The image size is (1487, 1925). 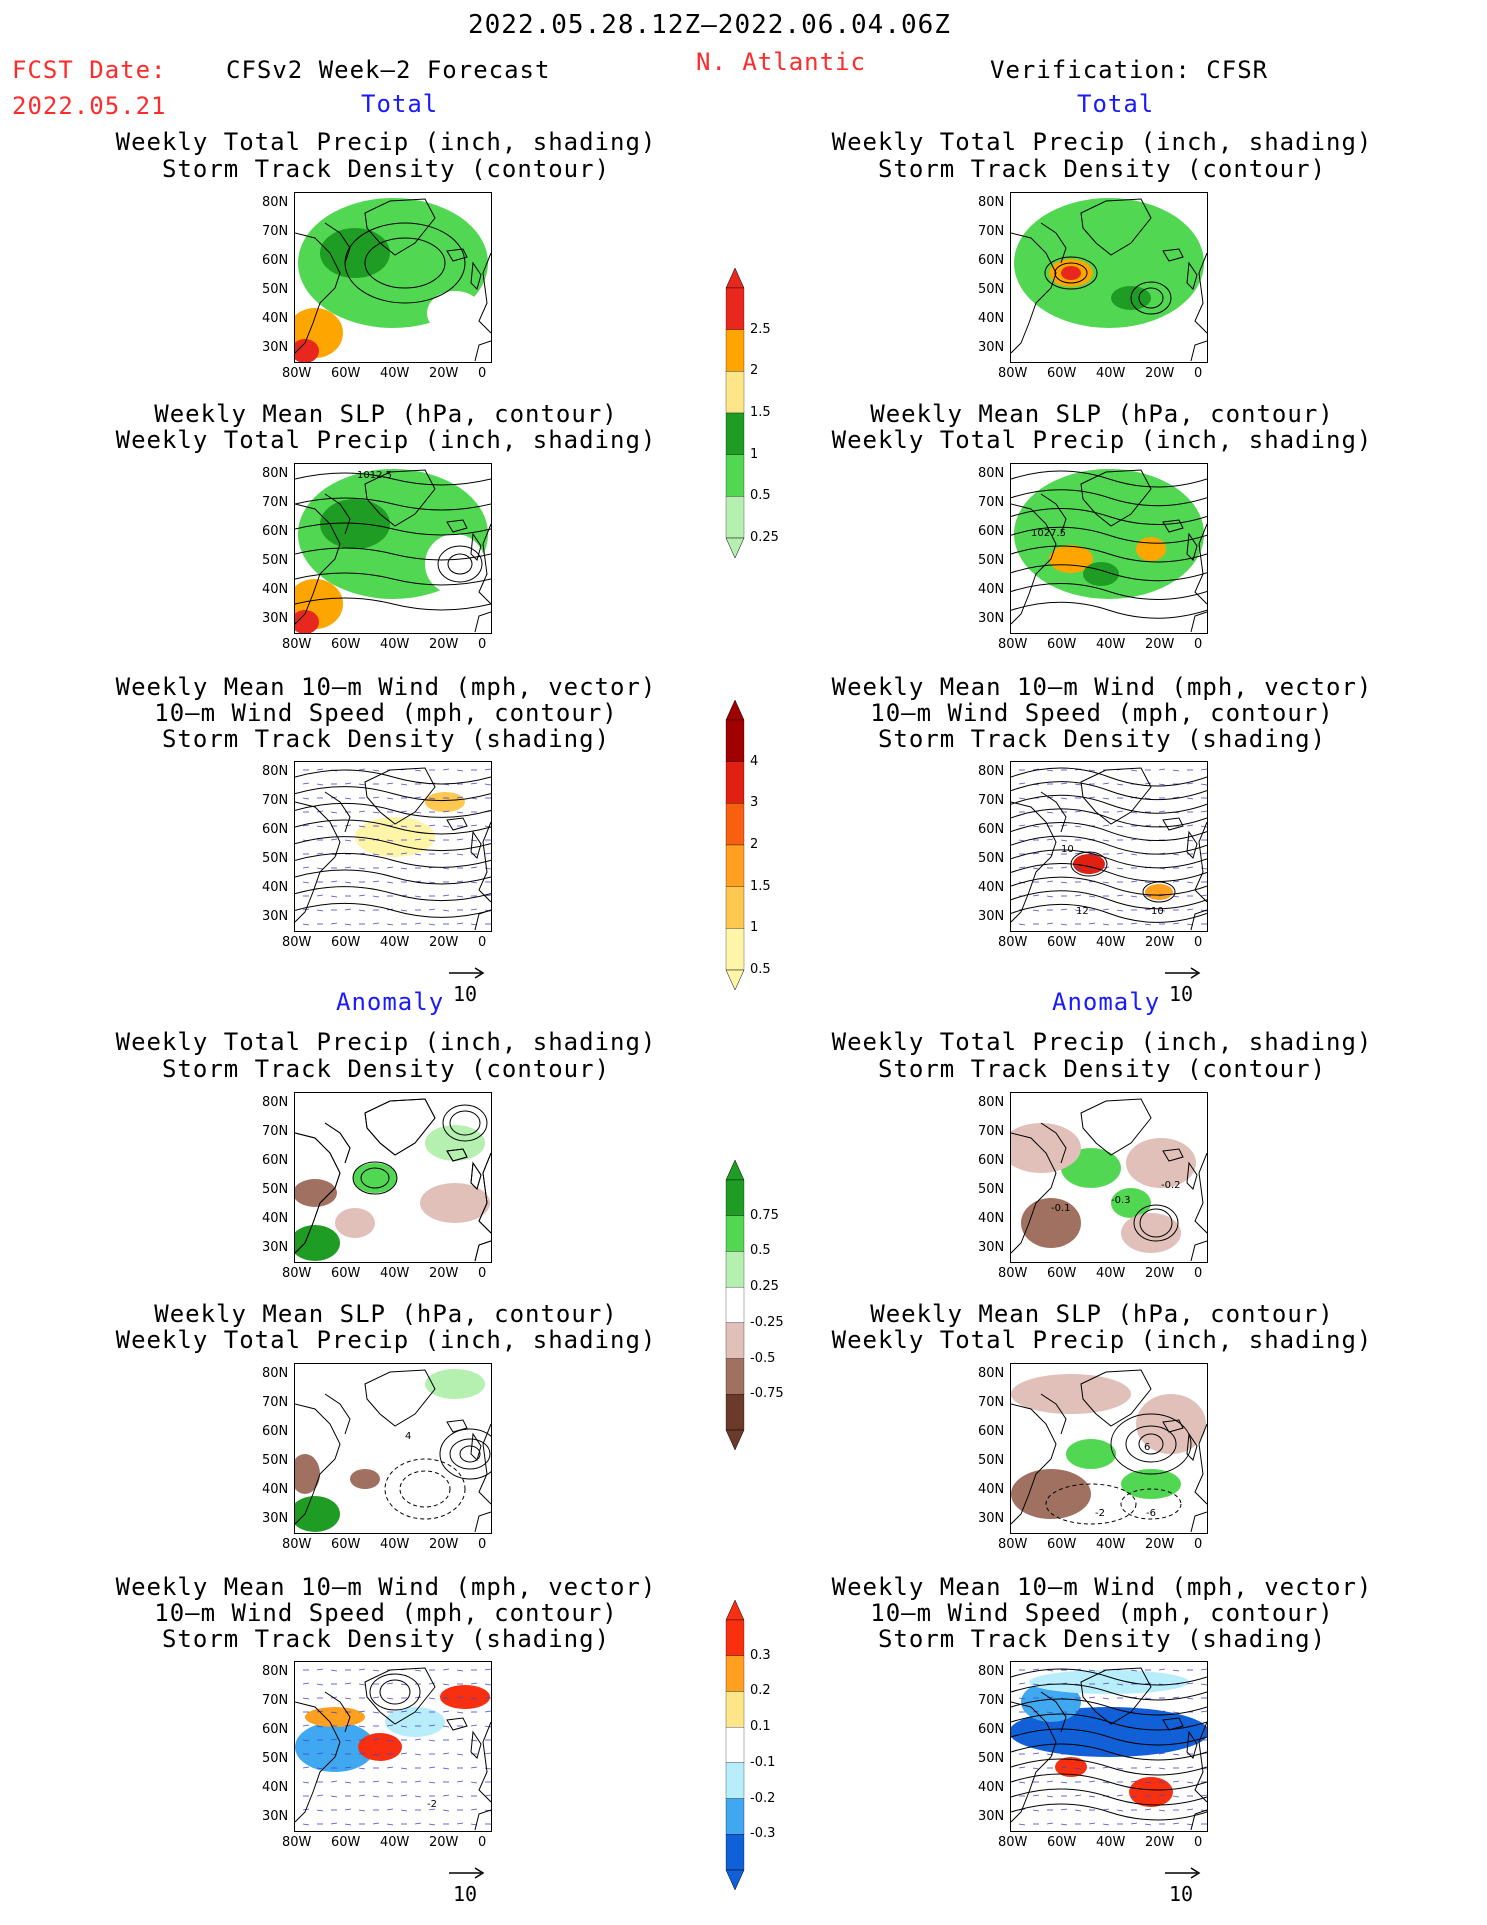 I want to click on total-label-right: Total, so click(x=1116, y=104).